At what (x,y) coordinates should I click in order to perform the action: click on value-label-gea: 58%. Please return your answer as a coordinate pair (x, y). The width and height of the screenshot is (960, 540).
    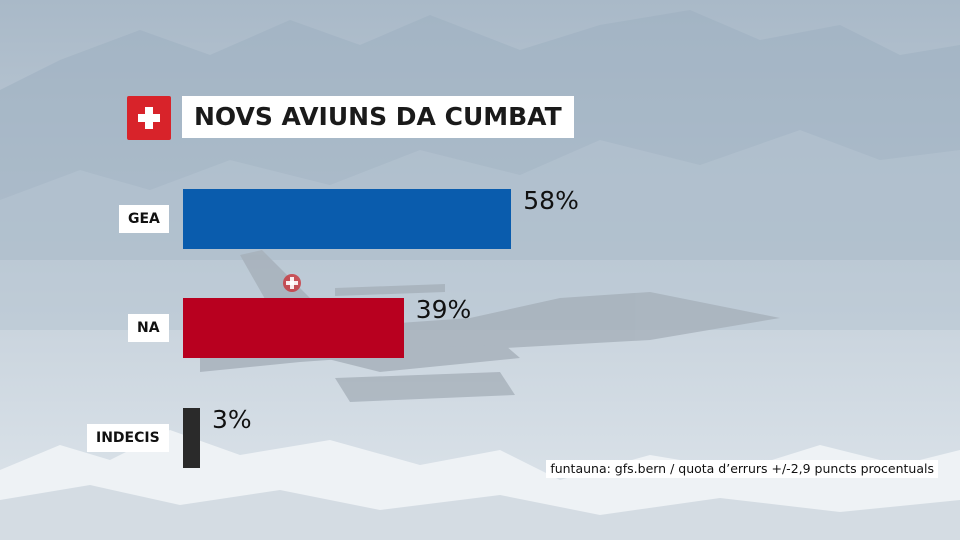
    Looking at the image, I should click on (551, 200).